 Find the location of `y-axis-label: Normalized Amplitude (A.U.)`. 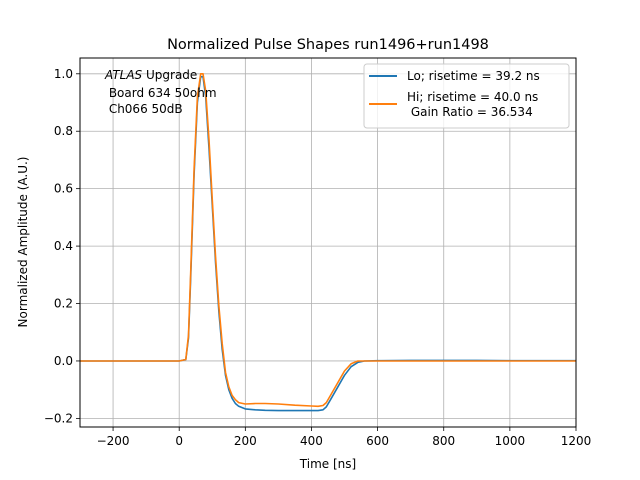

y-axis-label: Normalized Amplitude (A.U.) is located at coordinates (23, 242).